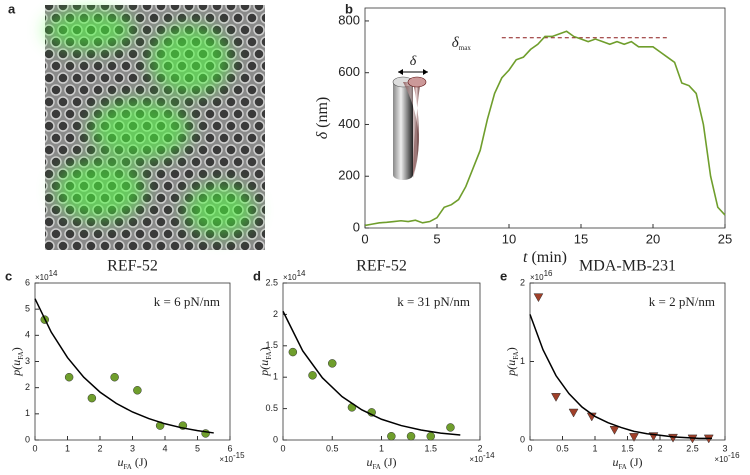  Describe the element at coordinates (734, 455) in the screenshot. I see `x-exponent-exp: -16` at that location.